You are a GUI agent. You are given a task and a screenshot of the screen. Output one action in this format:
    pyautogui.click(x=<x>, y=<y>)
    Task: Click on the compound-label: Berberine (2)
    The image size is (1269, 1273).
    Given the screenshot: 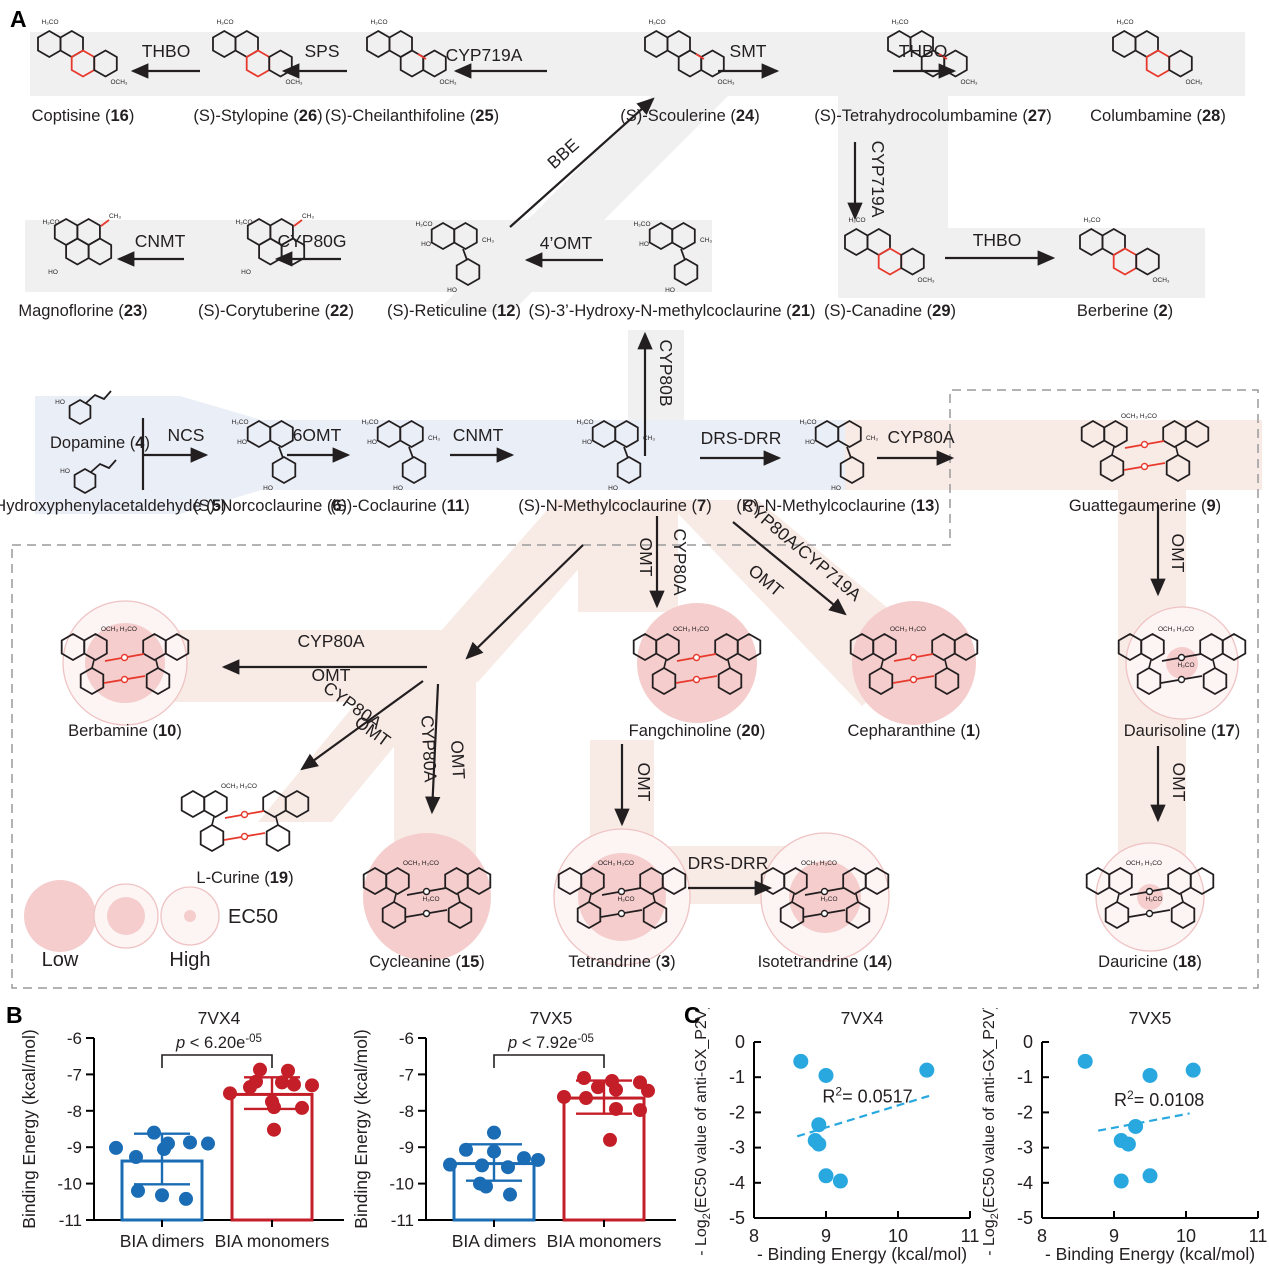 What is the action you would take?
    pyautogui.click(x=1125, y=311)
    